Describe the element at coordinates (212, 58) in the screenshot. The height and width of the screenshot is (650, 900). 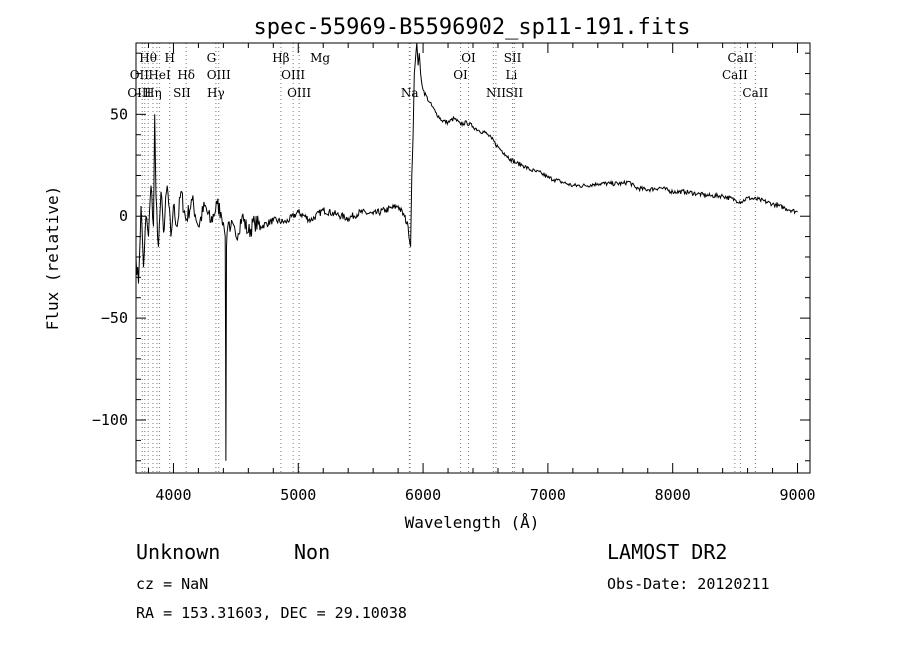
I see `spectral-line-label: G` at that location.